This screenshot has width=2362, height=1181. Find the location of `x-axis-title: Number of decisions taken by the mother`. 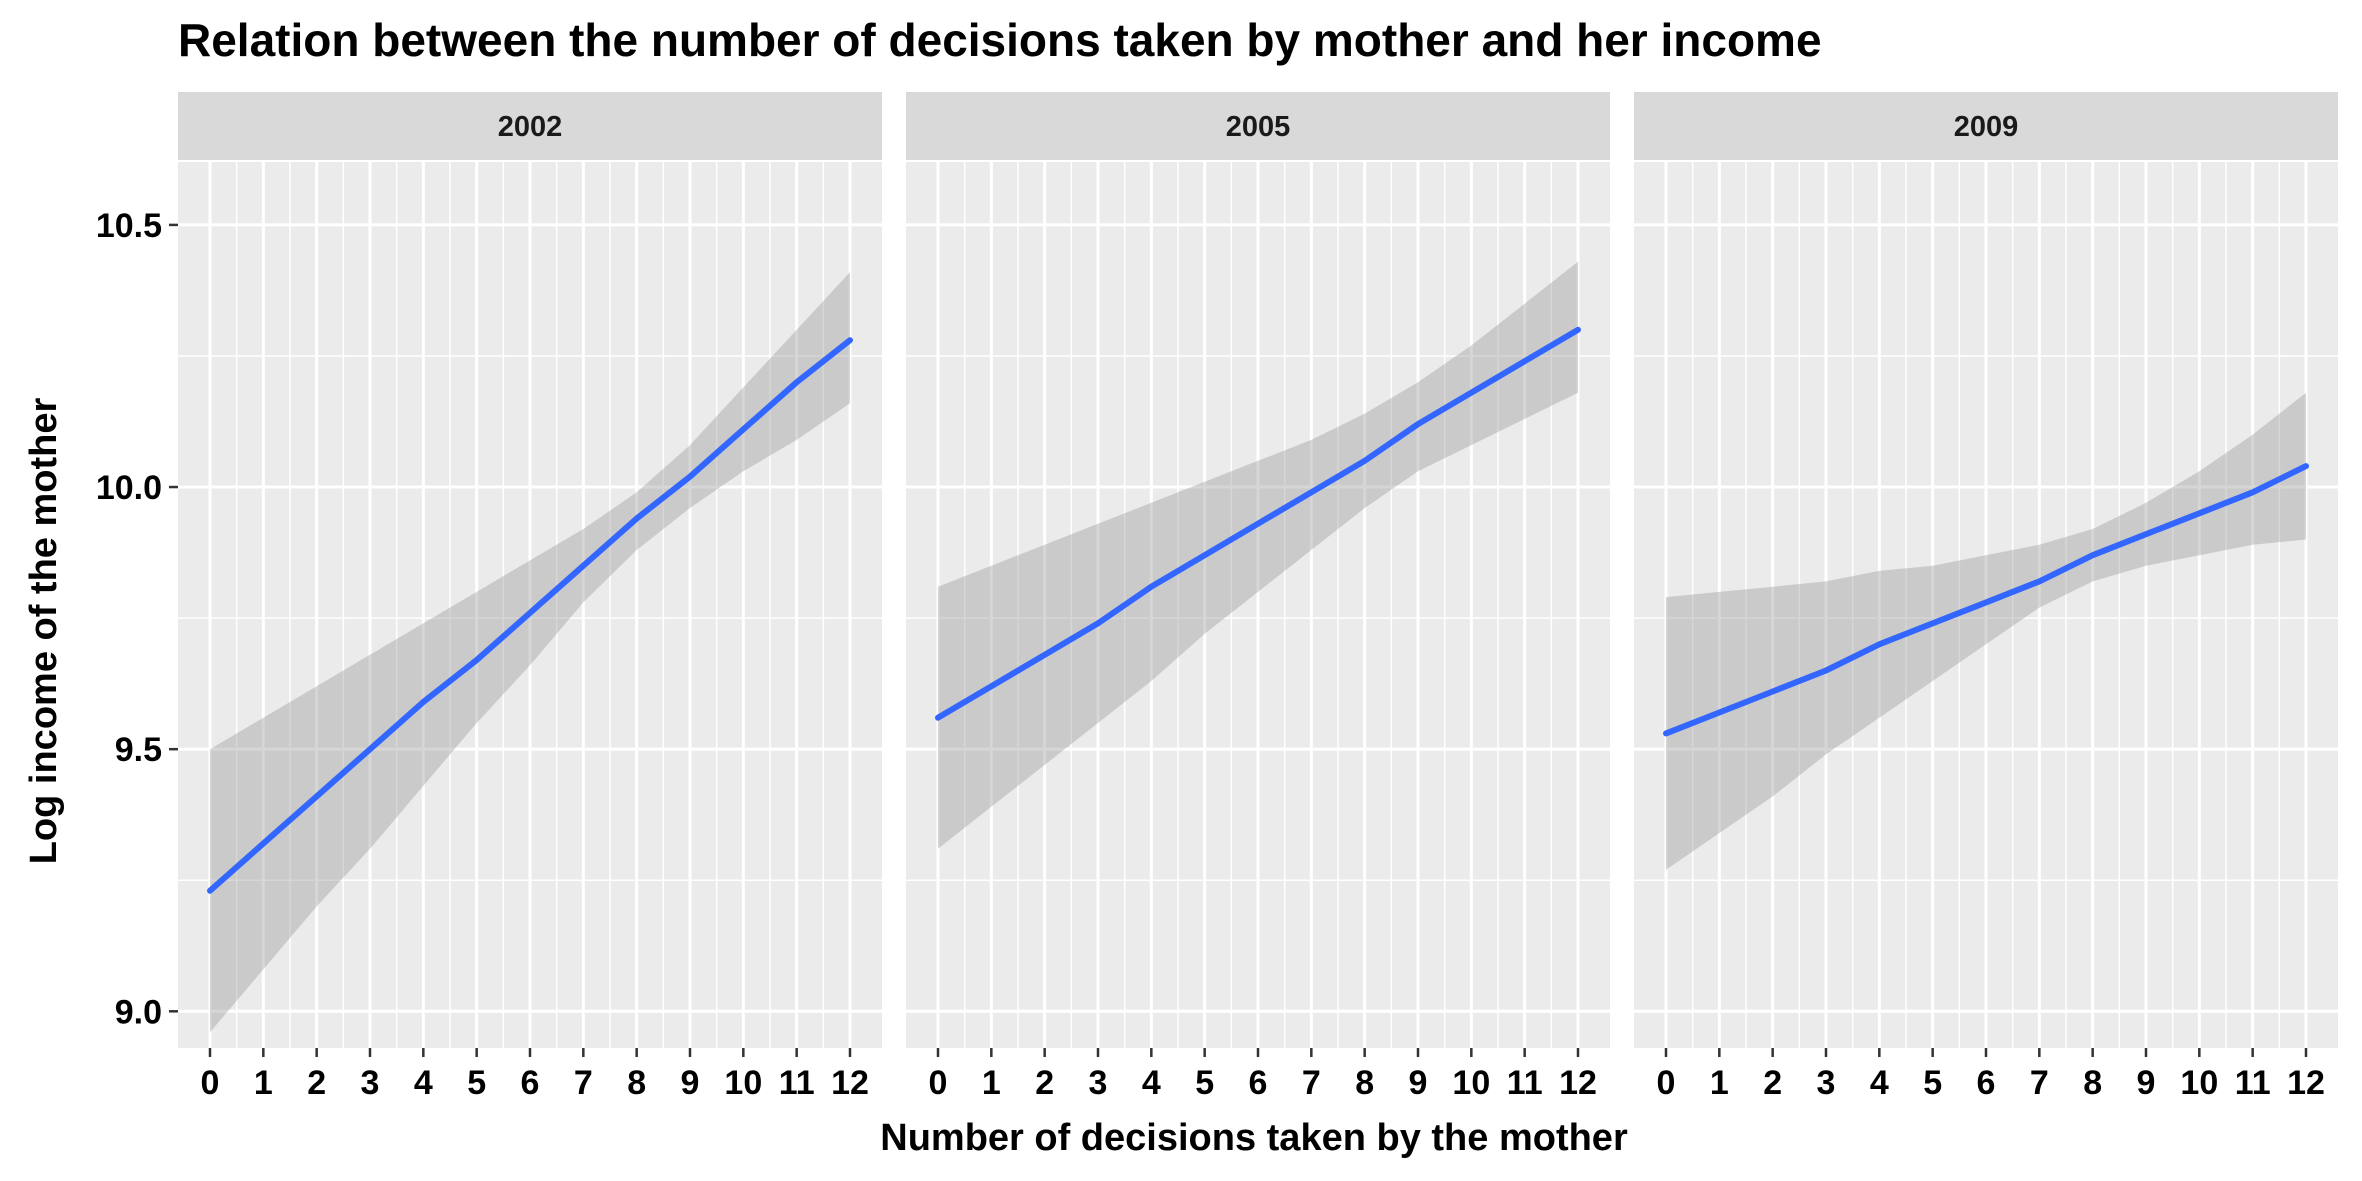

x-axis-title: Number of decisions taken by the mother is located at coordinates (1254, 1138).